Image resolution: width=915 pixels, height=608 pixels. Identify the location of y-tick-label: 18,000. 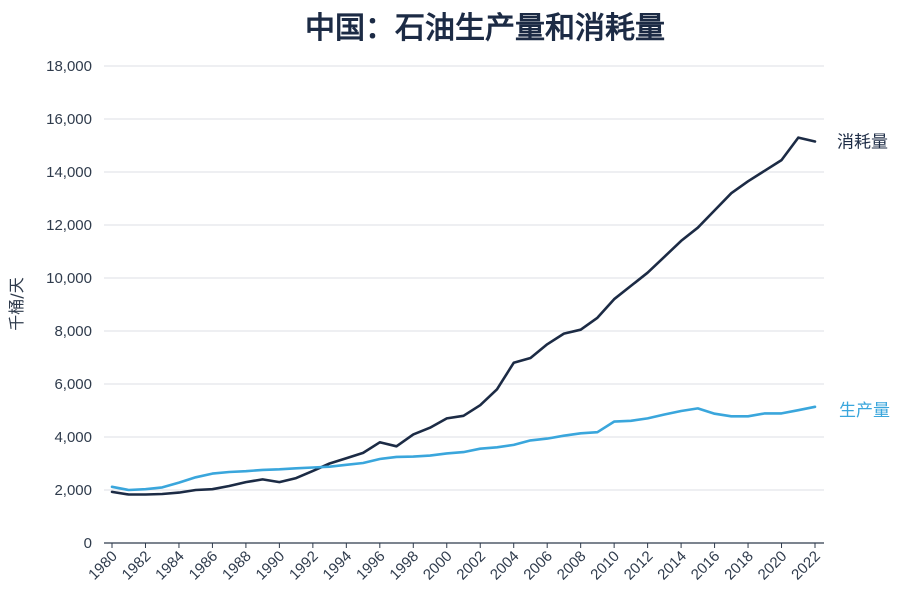
(69, 66).